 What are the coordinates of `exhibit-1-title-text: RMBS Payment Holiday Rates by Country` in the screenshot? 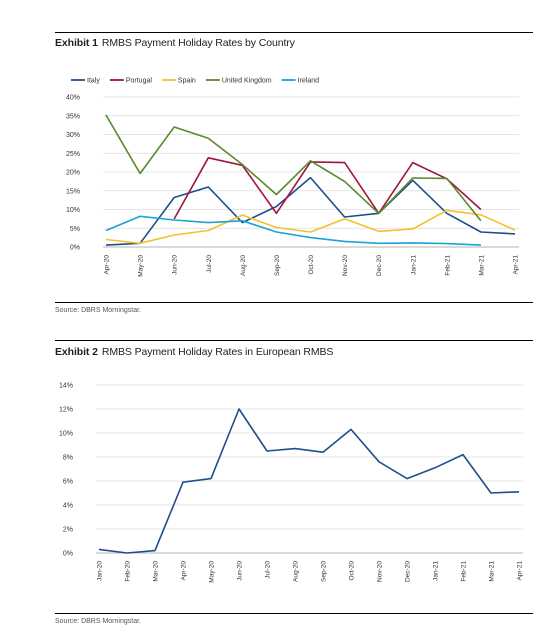 It's located at (198, 43).